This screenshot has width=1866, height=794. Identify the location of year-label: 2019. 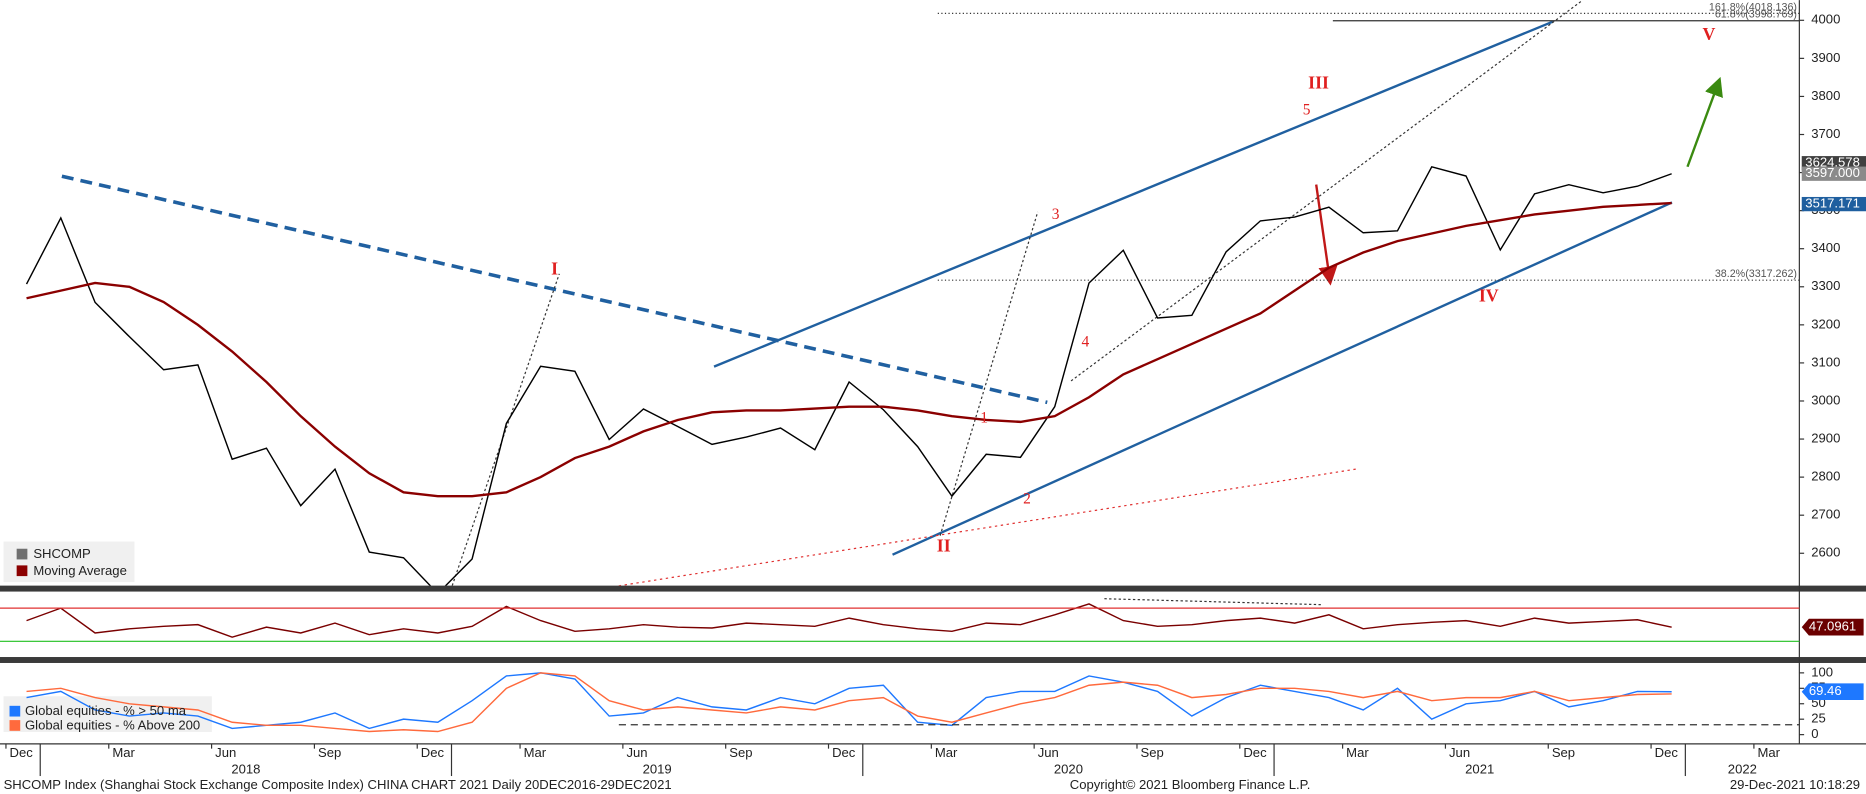
(657, 769).